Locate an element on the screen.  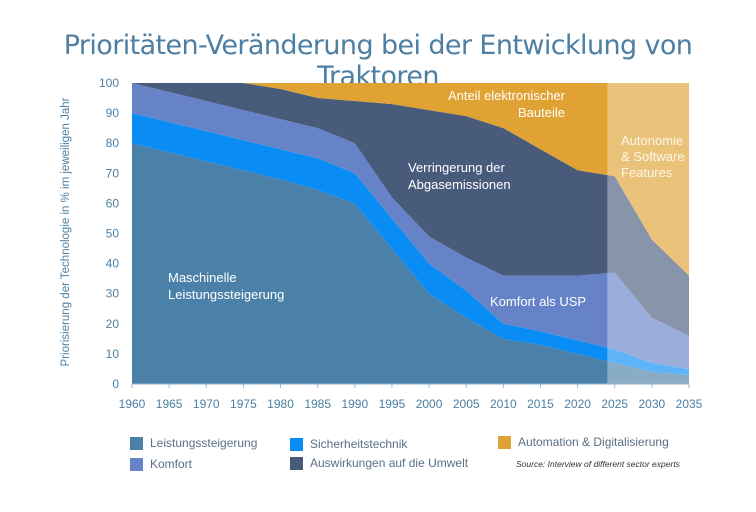
y-tick-label: 0 is located at coordinates (115, 384).